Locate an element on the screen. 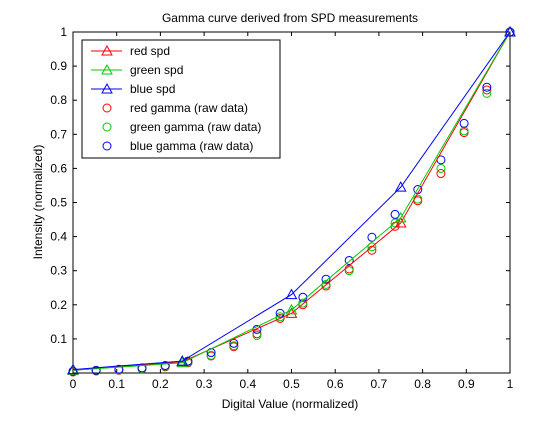 Image resolution: width=560 pixels, height=425 pixels. x-tick-label: 0.5 is located at coordinates (291, 384).